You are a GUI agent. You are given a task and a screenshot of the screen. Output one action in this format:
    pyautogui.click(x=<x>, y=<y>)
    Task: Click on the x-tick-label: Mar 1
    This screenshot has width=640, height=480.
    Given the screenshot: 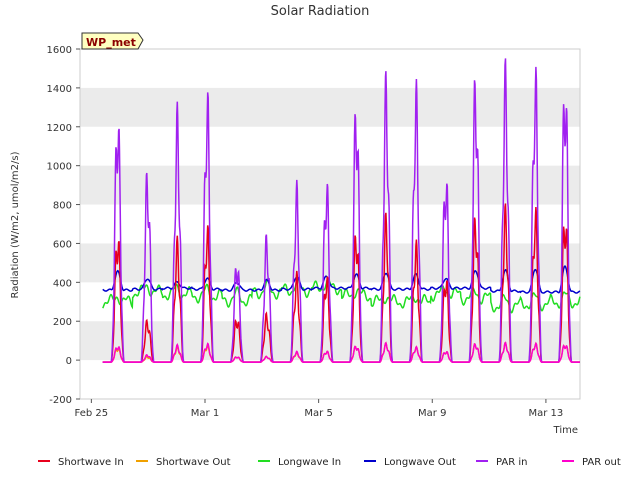 What is the action you would take?
    pyautogui.click(x=205, y=413)
    